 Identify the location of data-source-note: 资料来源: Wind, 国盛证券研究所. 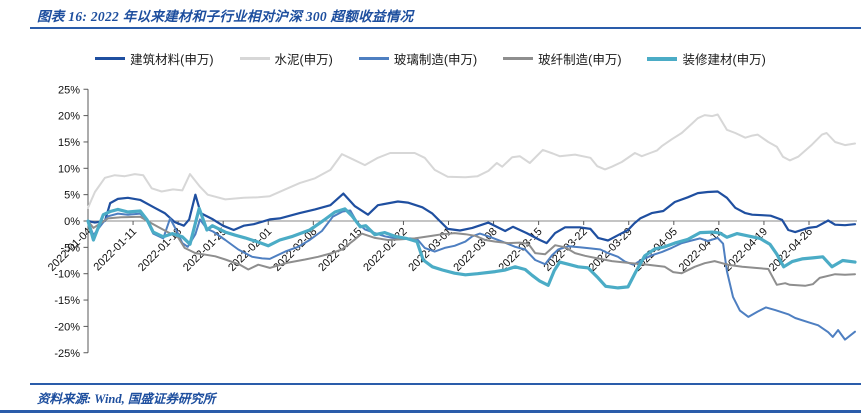
(126, 399).